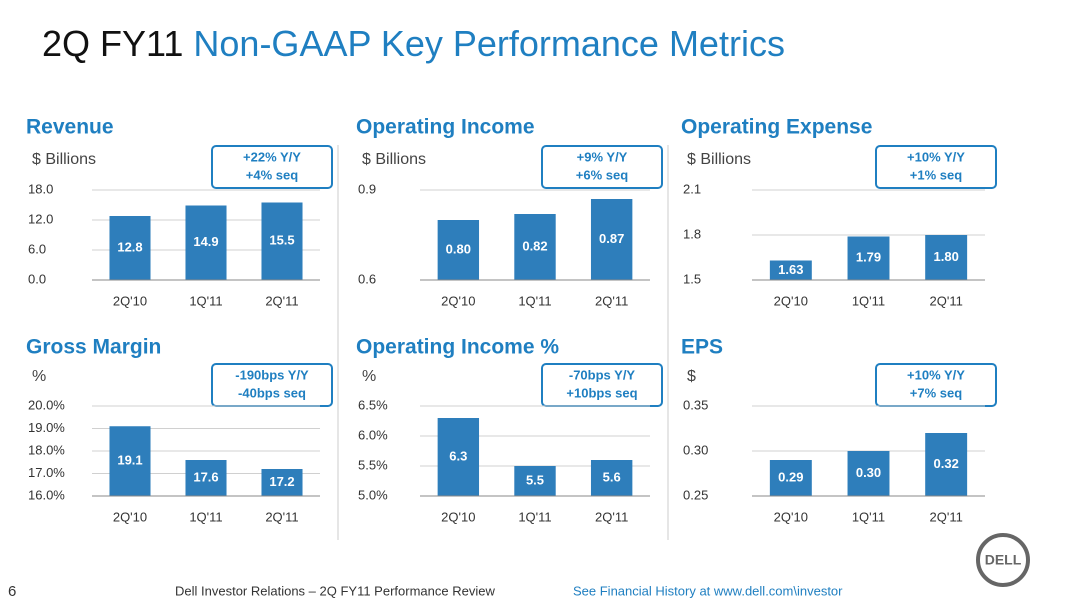 This screenshot has width=1073, height=608. What do you see at coordinates (70, 127) in the screenshot?
I see `chart-title: Revenue` at bounding box center [70, 127].